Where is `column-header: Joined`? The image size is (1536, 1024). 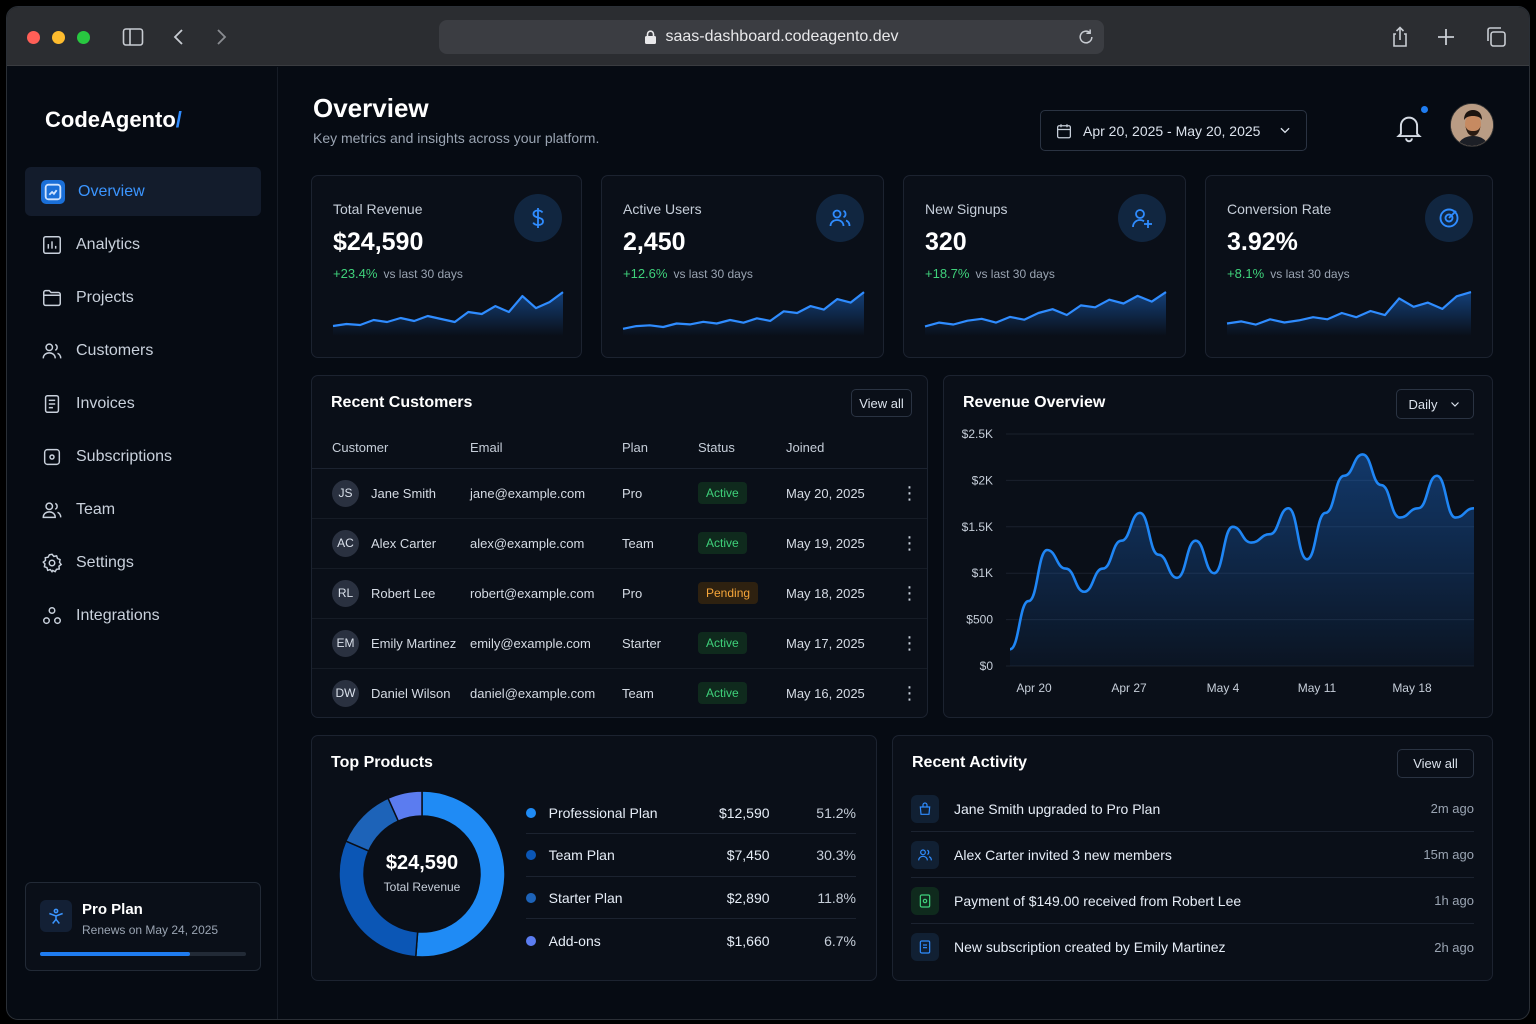
column-header: Joined is located at coordinates (839, 448).